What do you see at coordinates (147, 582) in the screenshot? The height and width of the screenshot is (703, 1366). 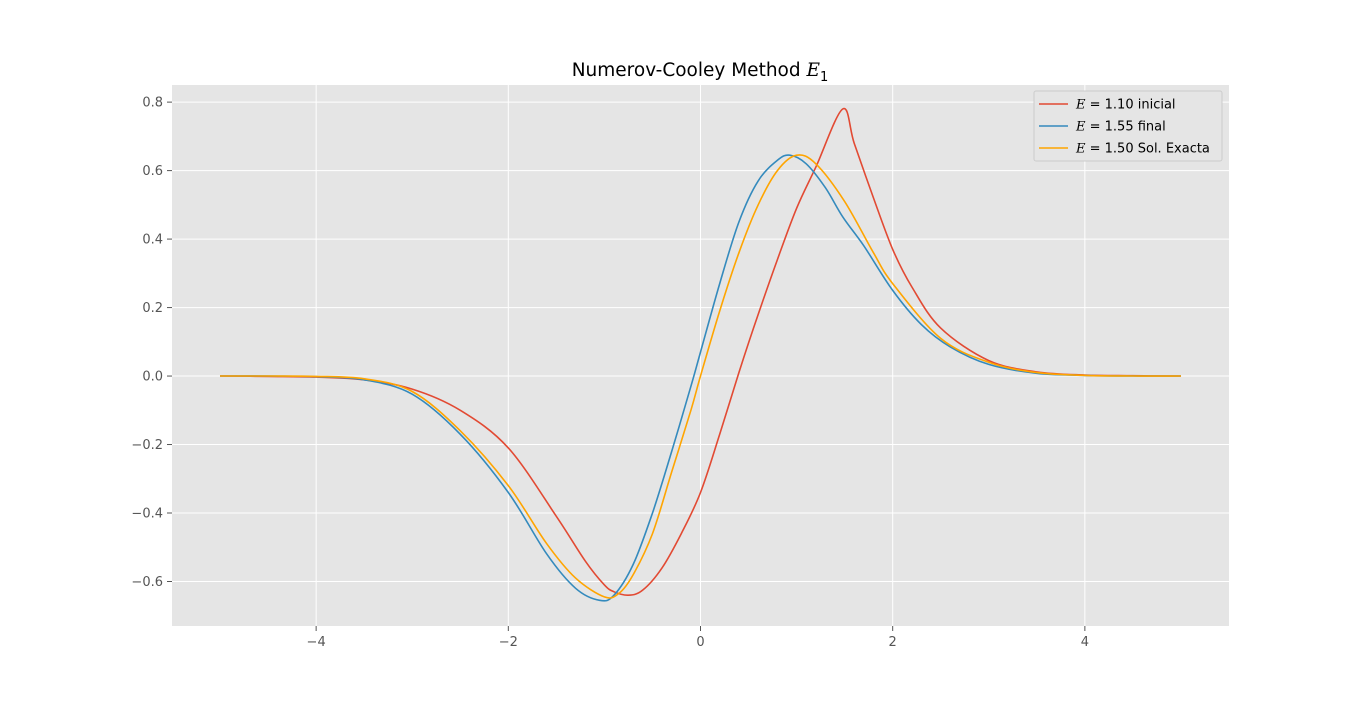 I see `y-tick-label: −0.6` at bounding box center [147, 582].